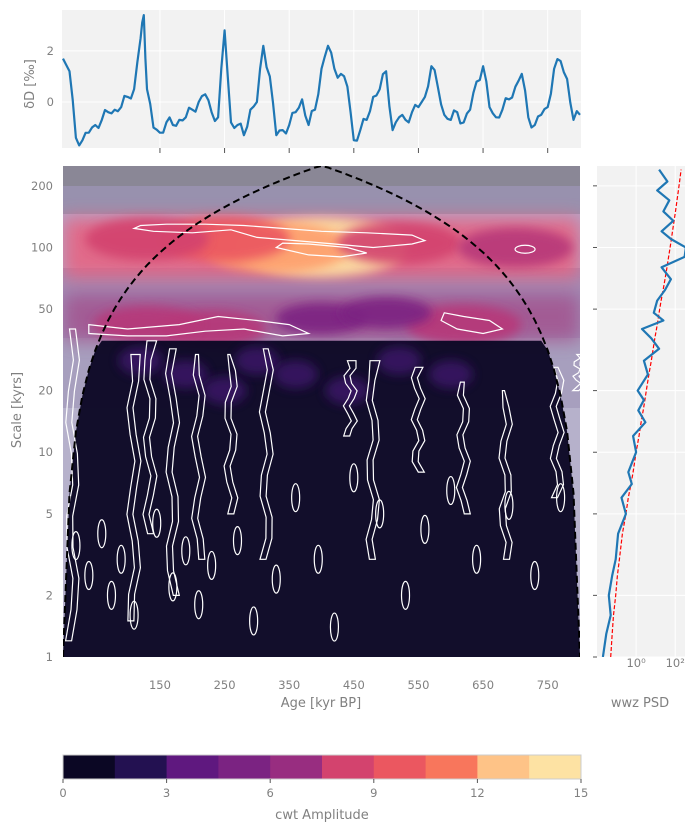  What do you see at coordinates (320, 250) in the screenshot?
I see `contour-100kyr-inner` at bounding box center [320, 250].